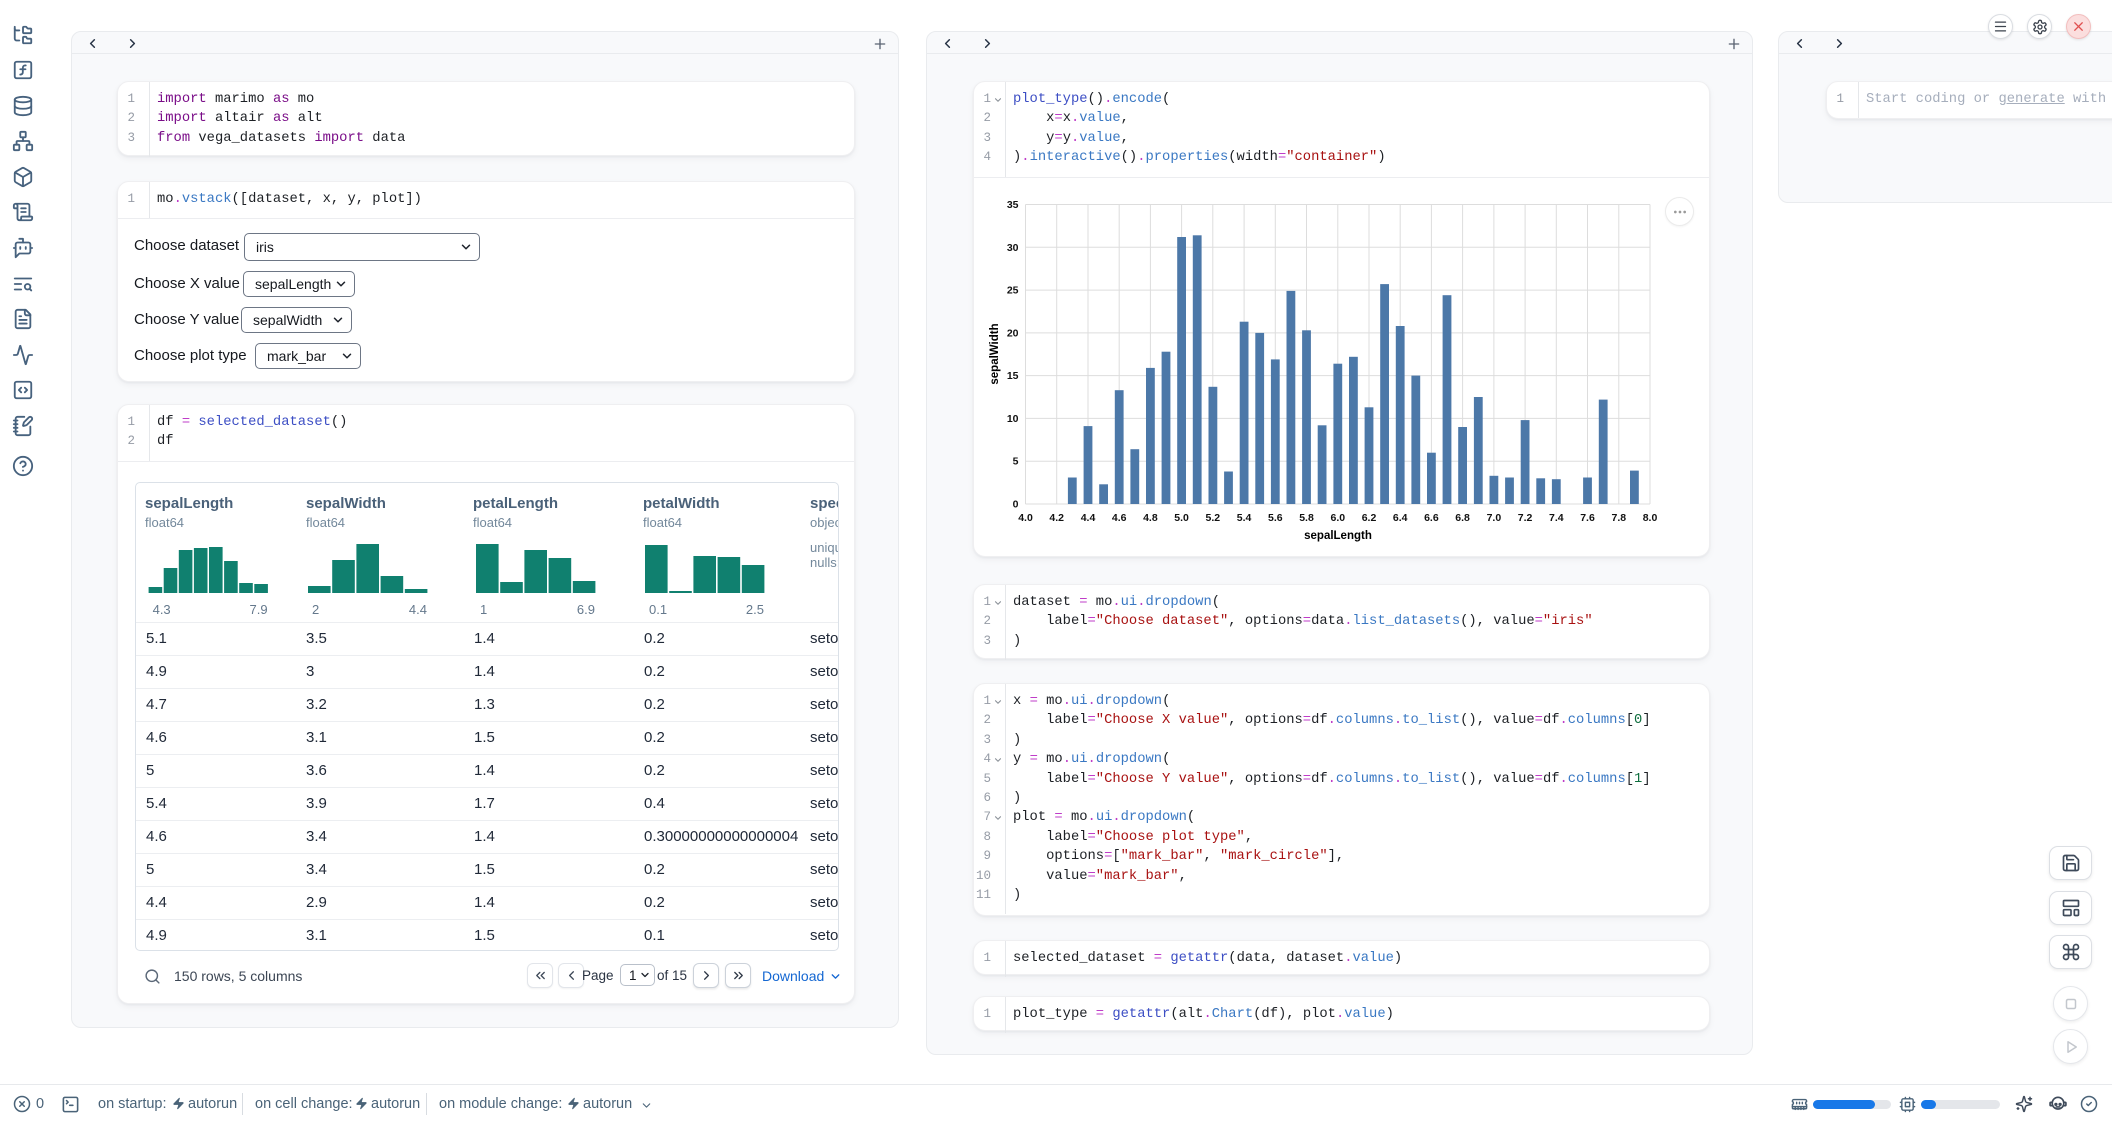 The width and height of the screenshot is (2112, 1122). What do you see at coordinates (1088, 518) in the screenshot?
I see `svg-text: 4.4` at bounding box center [1088, 518].